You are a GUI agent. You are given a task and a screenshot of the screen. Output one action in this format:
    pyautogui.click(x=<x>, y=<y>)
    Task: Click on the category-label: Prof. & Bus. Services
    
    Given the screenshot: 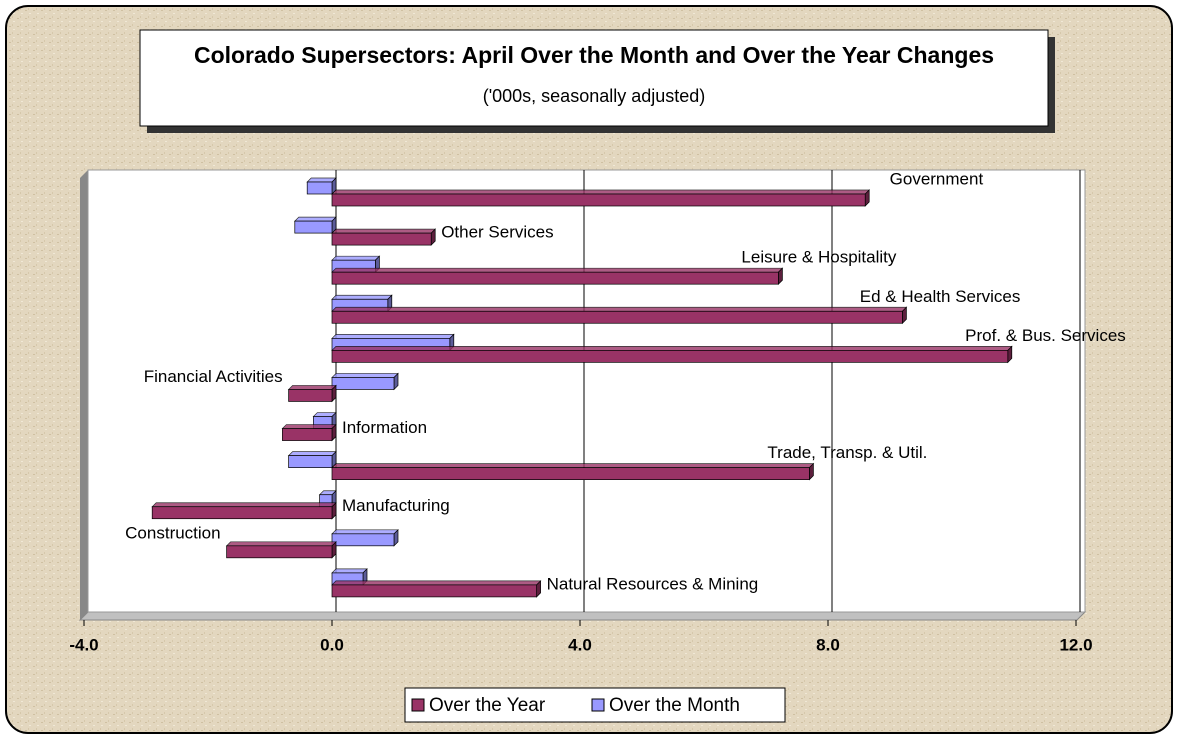 What is the action you would take?
    pyautogui.click(x=1045, y=335)
    